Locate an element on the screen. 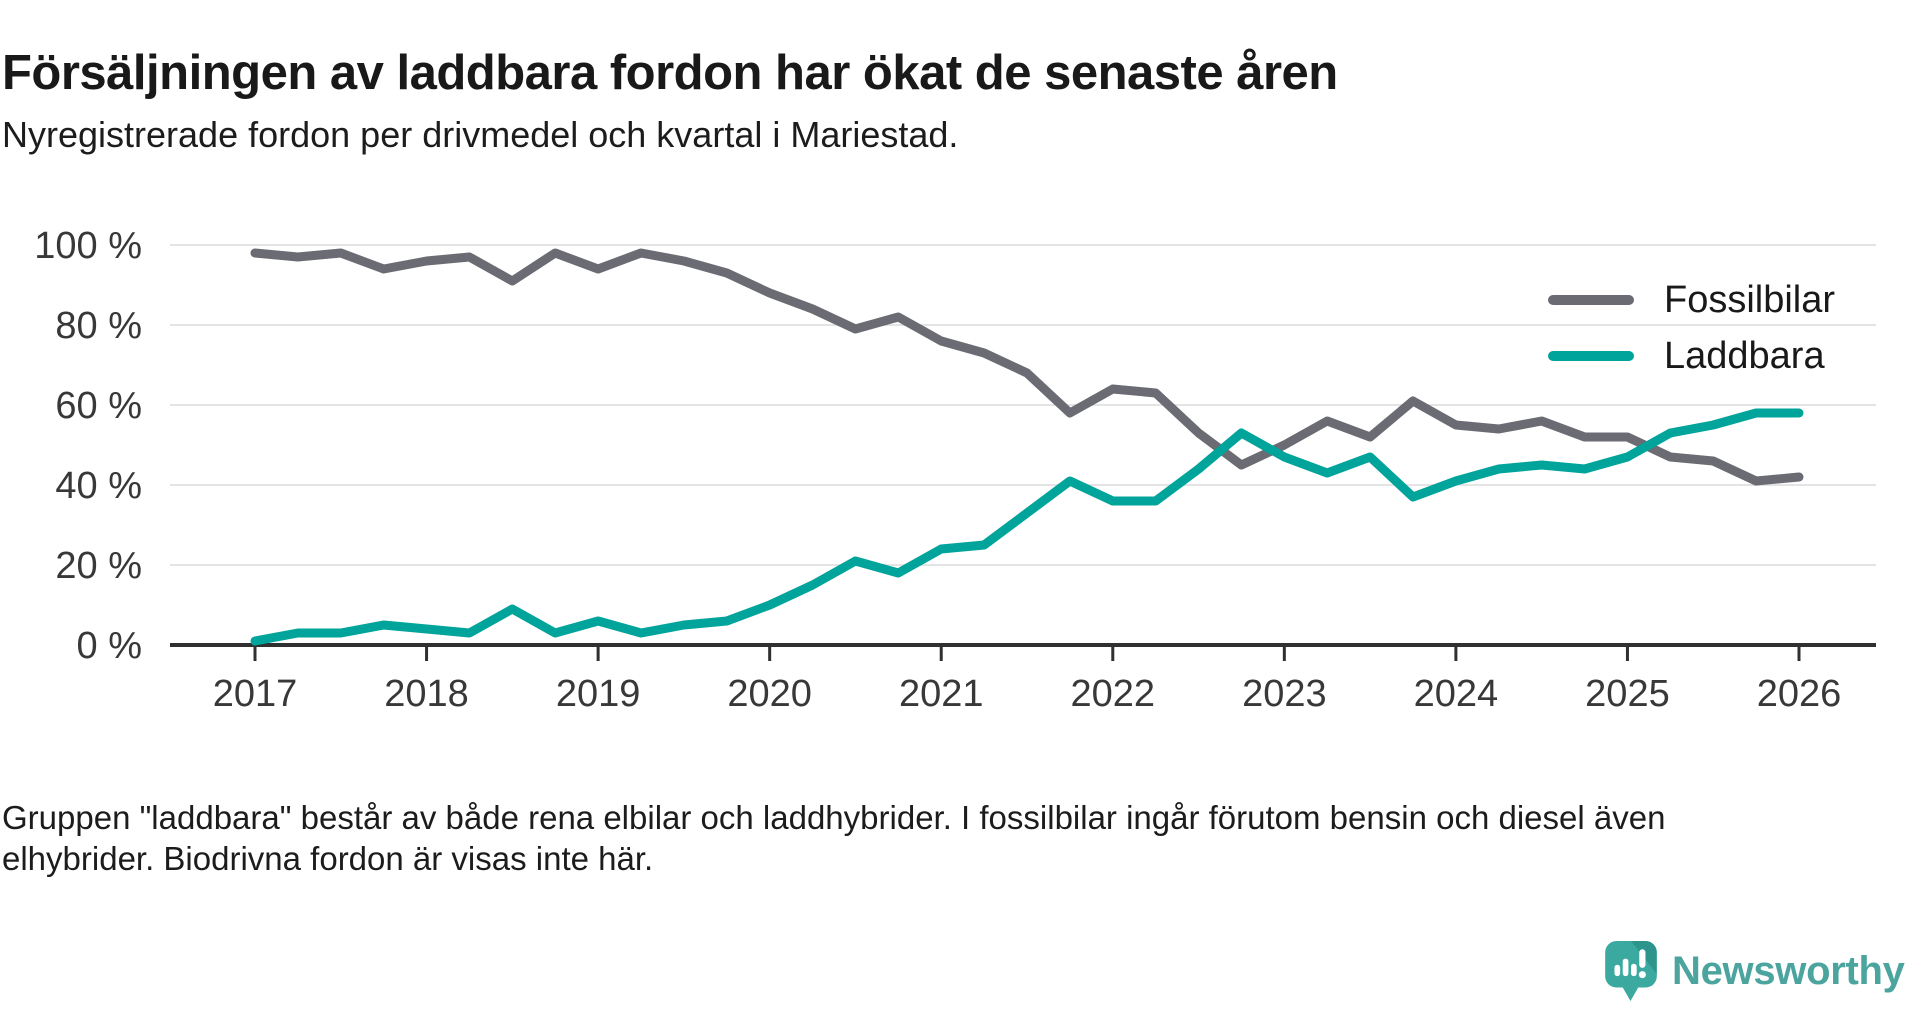 The height and width of the screenshot is (1010, 1920). x-axis-label: 2017 is located at coordinates (255, 694).